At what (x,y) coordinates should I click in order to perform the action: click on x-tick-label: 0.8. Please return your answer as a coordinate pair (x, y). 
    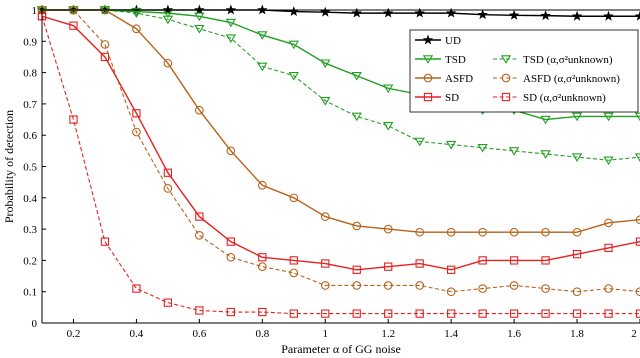
    Looking at the image, I should click on (262, 334).